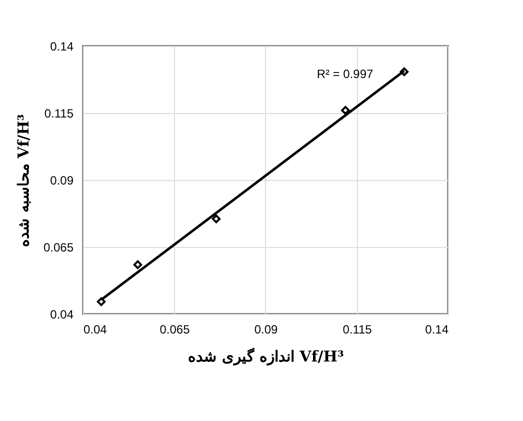  I want to click on y-tick-label: 0.115, so click(59, 113).